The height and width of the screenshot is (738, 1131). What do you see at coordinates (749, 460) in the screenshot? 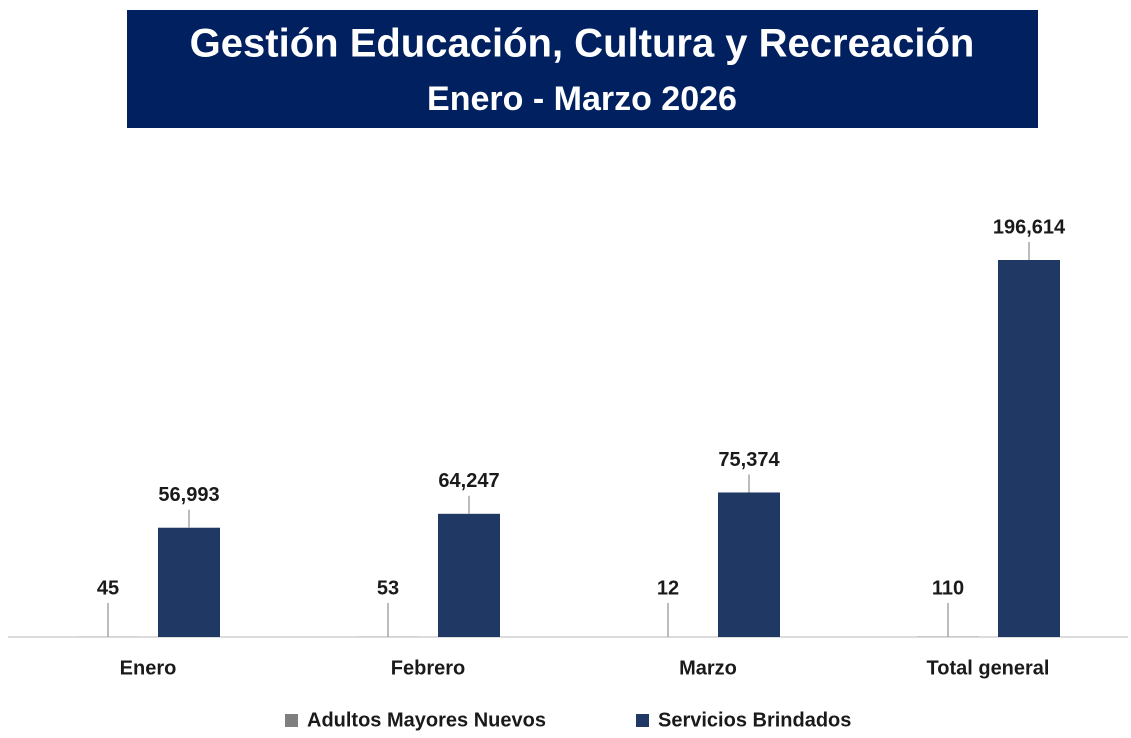
I see `data-label: 75,374` at bounding box center [749, 460].